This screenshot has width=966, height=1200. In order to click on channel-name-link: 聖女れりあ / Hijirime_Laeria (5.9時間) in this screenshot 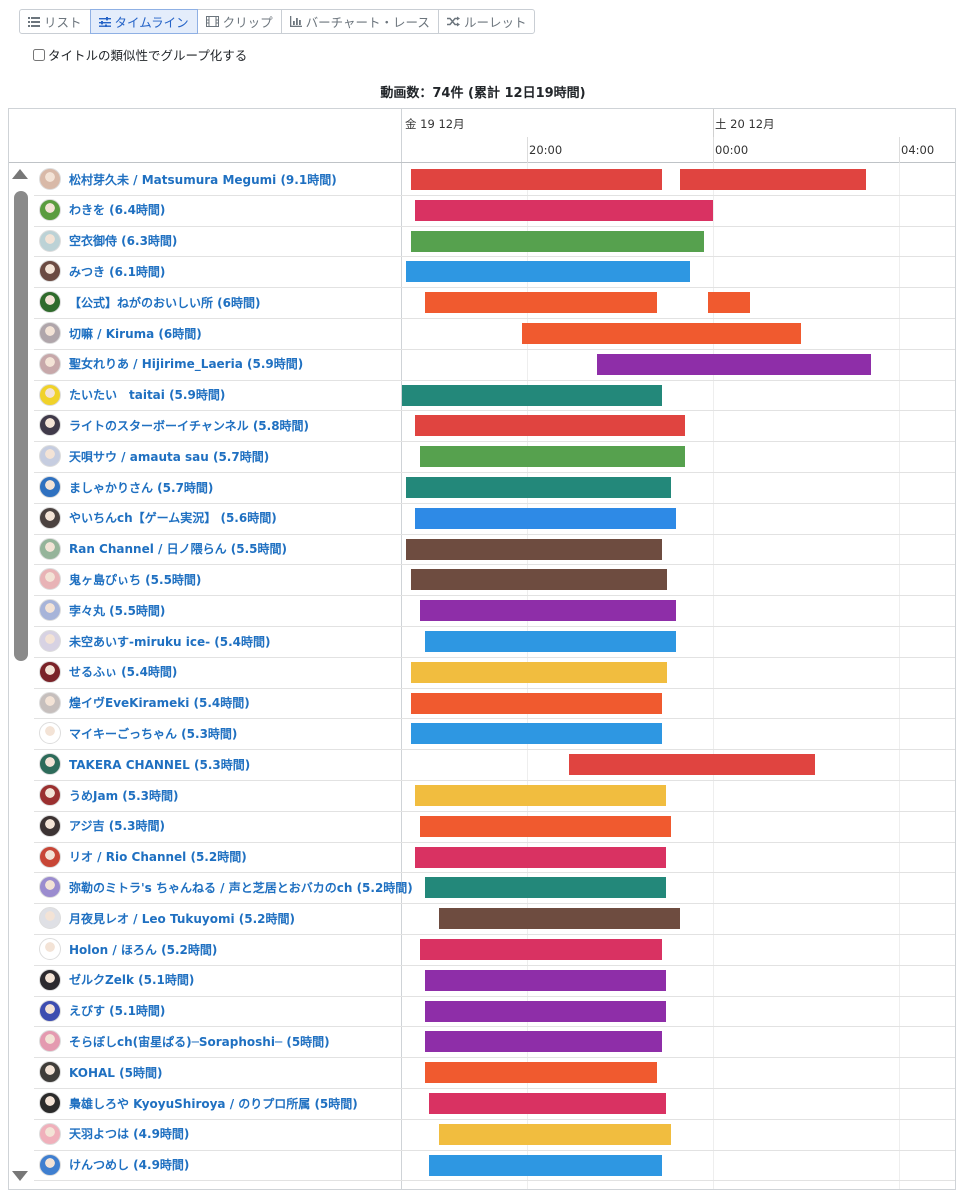, I will do `click(186, 364)`.